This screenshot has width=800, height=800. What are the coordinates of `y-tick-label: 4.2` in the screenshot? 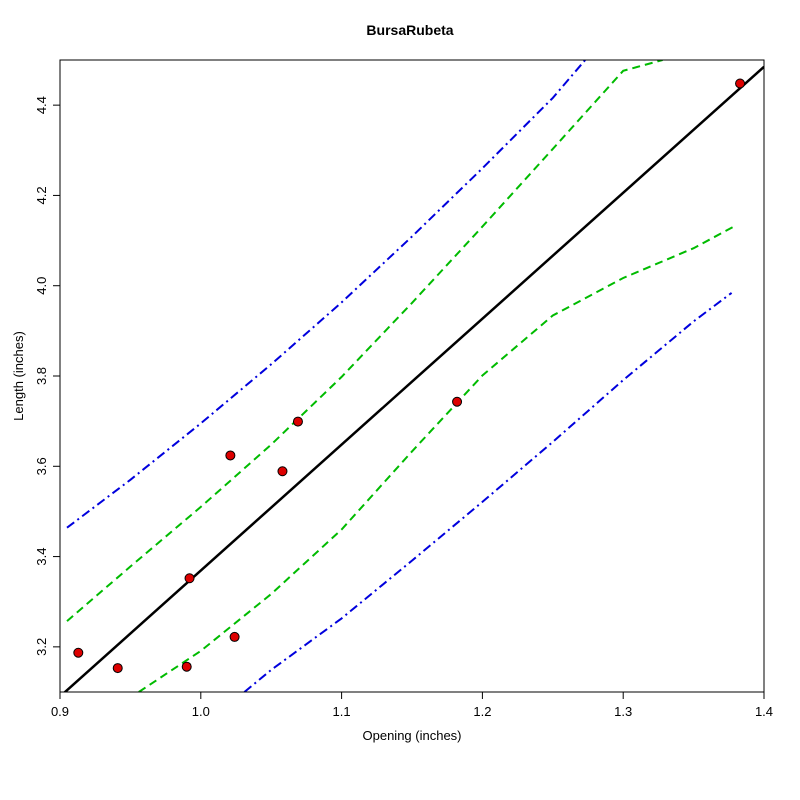 It's located at (41, 195).